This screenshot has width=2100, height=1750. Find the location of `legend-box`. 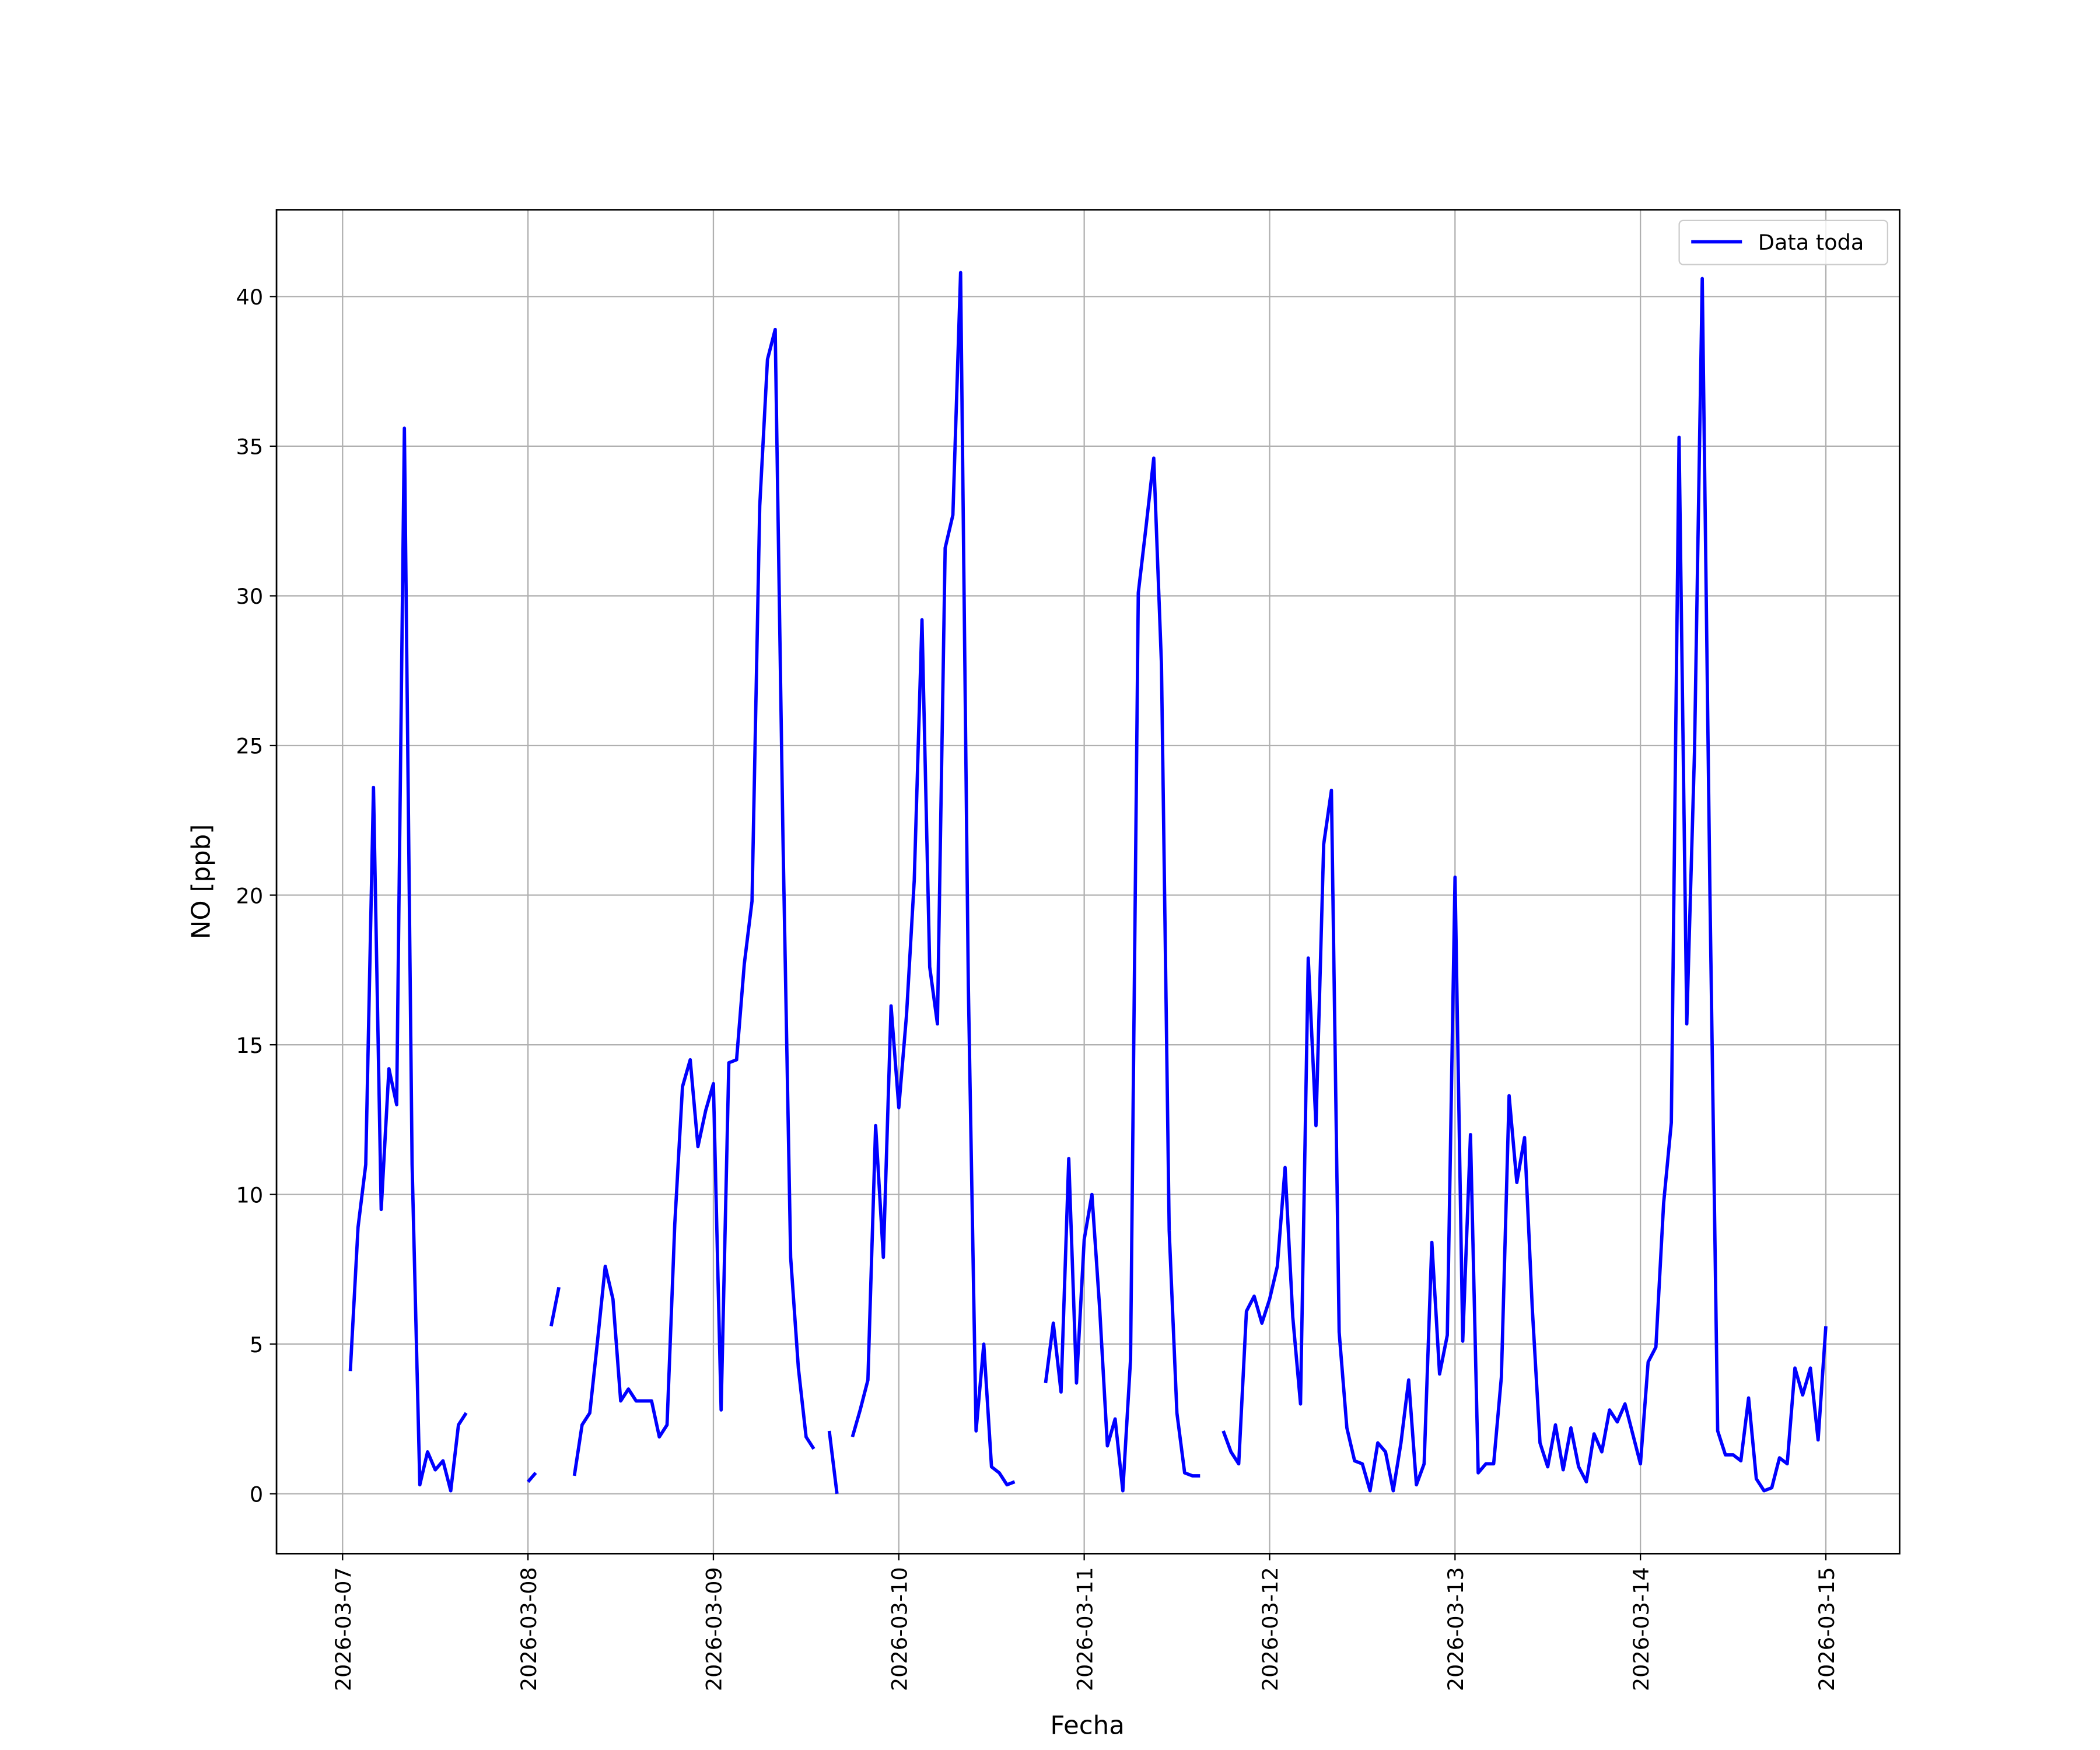

legend-box is located at coordinates (1783, 242).